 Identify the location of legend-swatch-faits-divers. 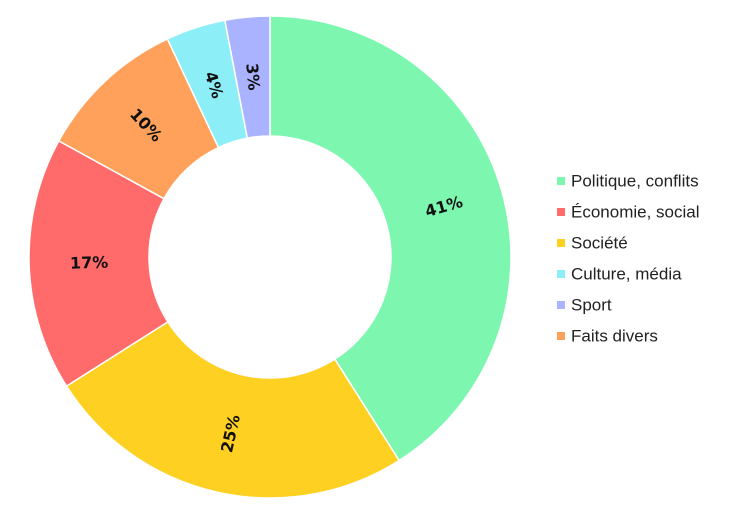
(561, 336).